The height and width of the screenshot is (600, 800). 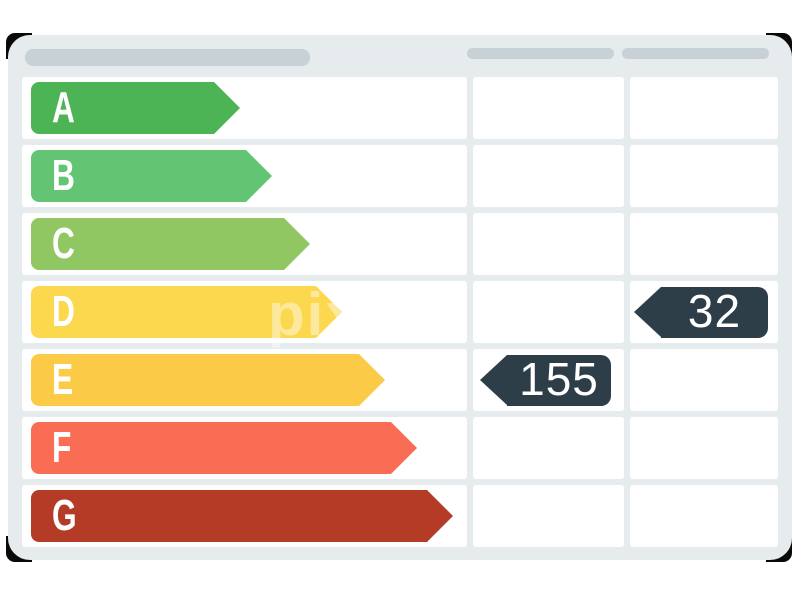 What do you see at coordinates (63, 175) in the screenshot?
I see `rating-letter: B` at bounding box center [63, 175].